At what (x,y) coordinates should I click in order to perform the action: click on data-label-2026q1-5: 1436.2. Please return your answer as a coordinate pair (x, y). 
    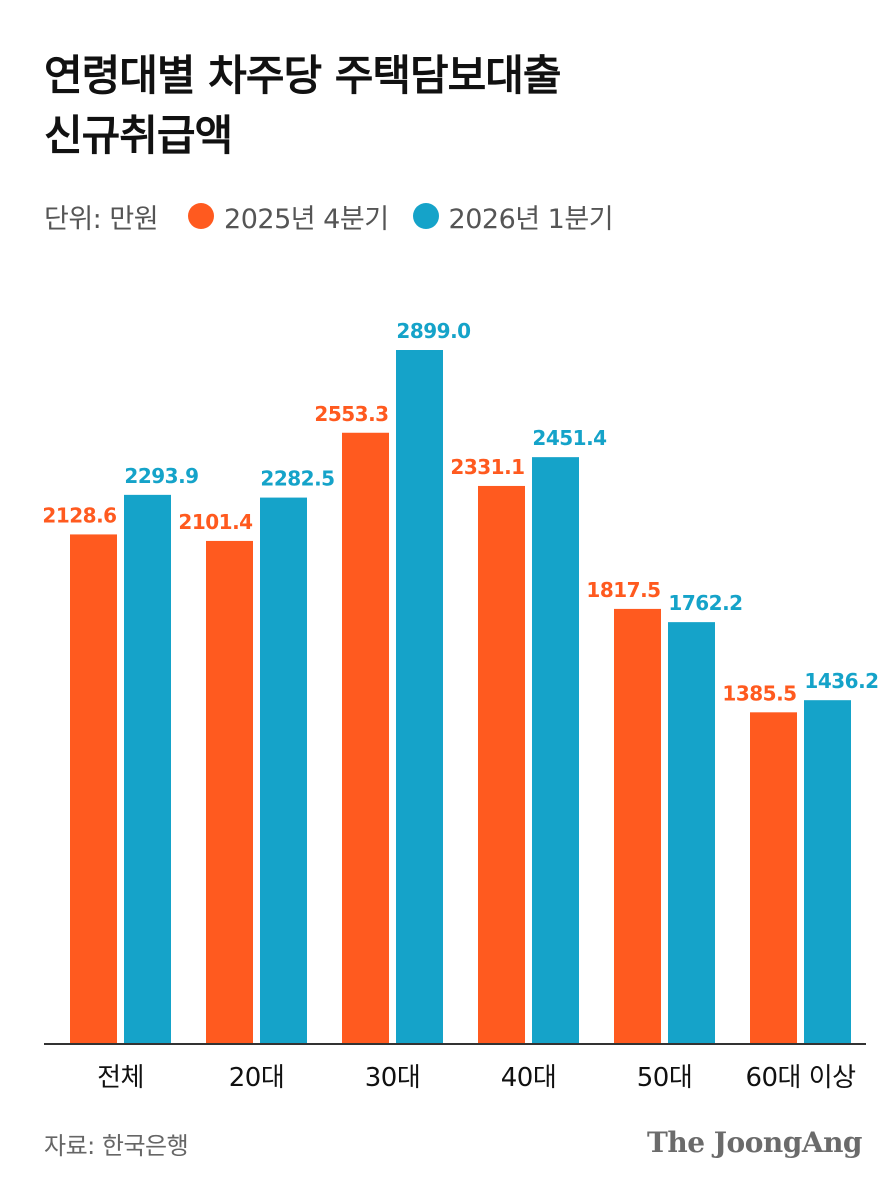
    Looking at the image, I should click on (841, 681).